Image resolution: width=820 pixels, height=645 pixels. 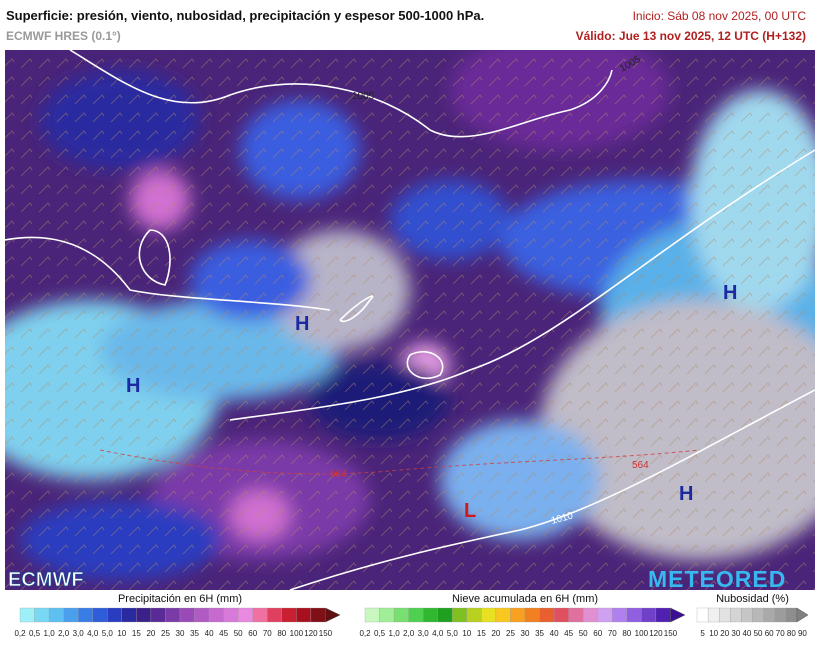 What do you see at coordinates (46, 580) in the screenshot?
I see `logo-ecmwf: ECMWF` at bounding box center [46, 580].